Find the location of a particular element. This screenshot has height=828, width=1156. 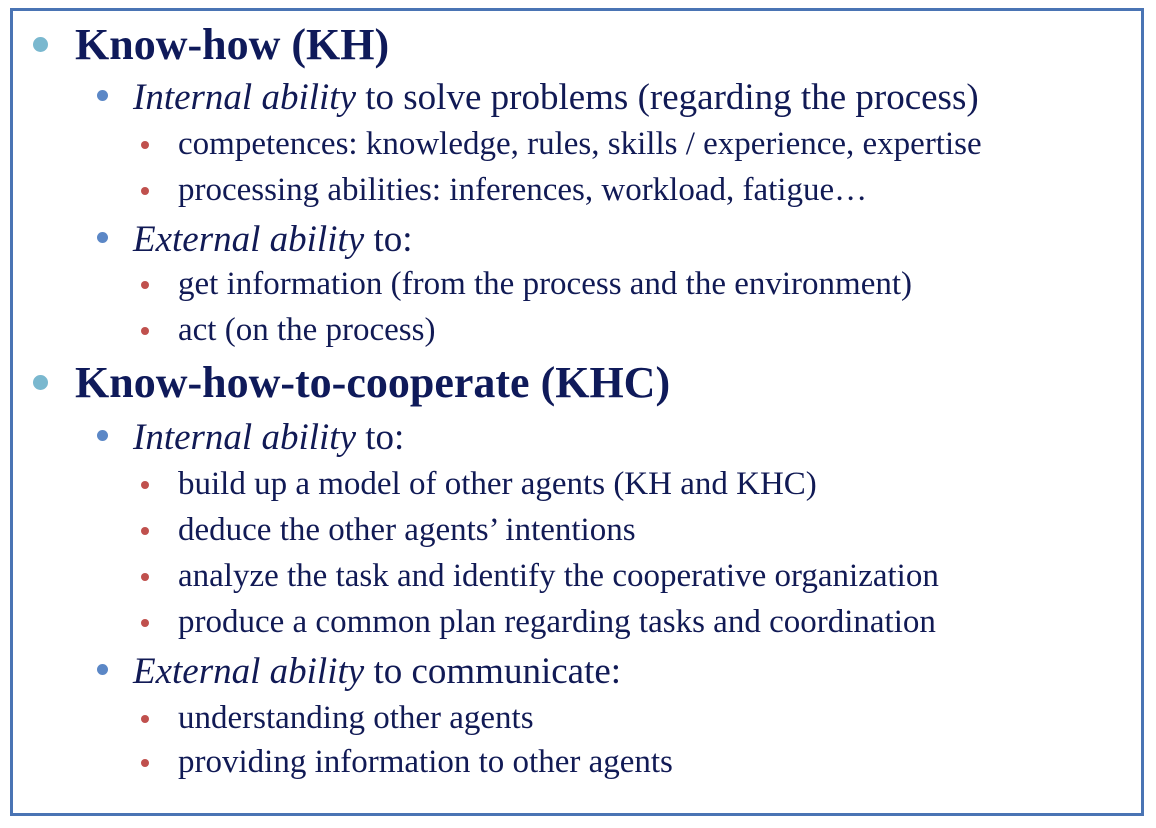

subitem-text: providing information to other agents is located at coordinates (425, 762).